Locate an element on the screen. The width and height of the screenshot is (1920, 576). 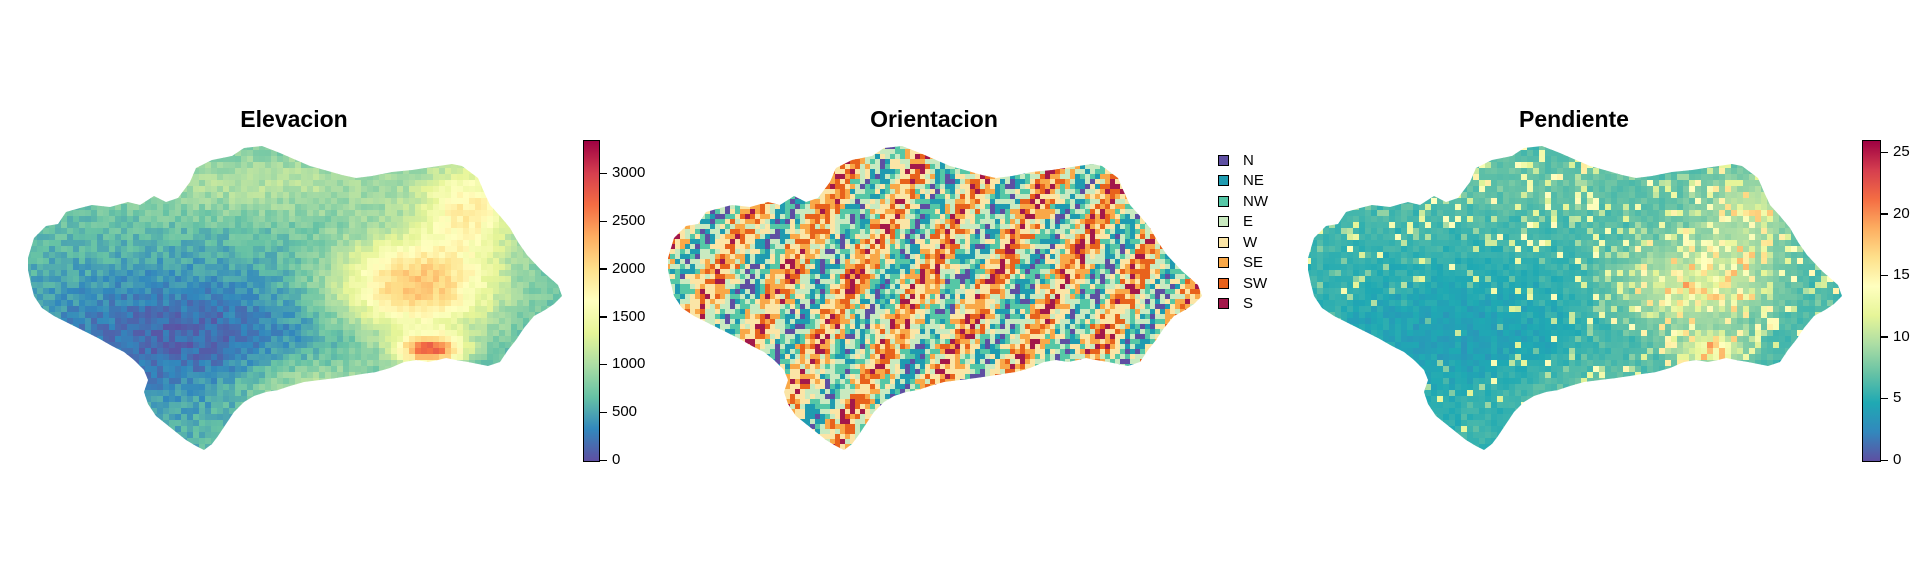
legend-label: NW is located at coordinates (1255, 201).